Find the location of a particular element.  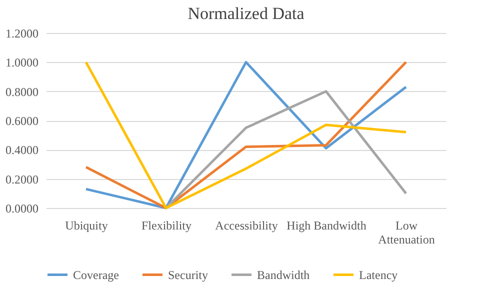

y-tick-label: 0.0000 is located at coordinates (22, 209).